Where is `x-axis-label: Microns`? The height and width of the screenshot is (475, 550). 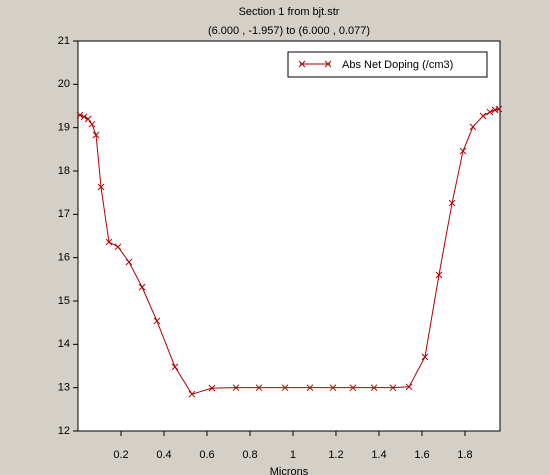
x-axis-label: Microns is located at coordinates (289, 470).